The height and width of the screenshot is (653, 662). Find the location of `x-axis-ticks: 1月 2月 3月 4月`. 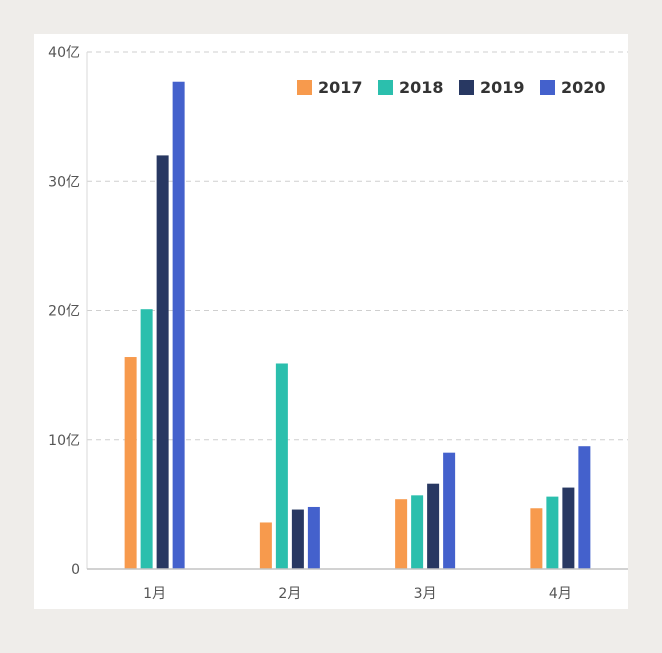

x-axis-ticks: 1月 2月 3月 4月 is located at coordinates (357, 594).